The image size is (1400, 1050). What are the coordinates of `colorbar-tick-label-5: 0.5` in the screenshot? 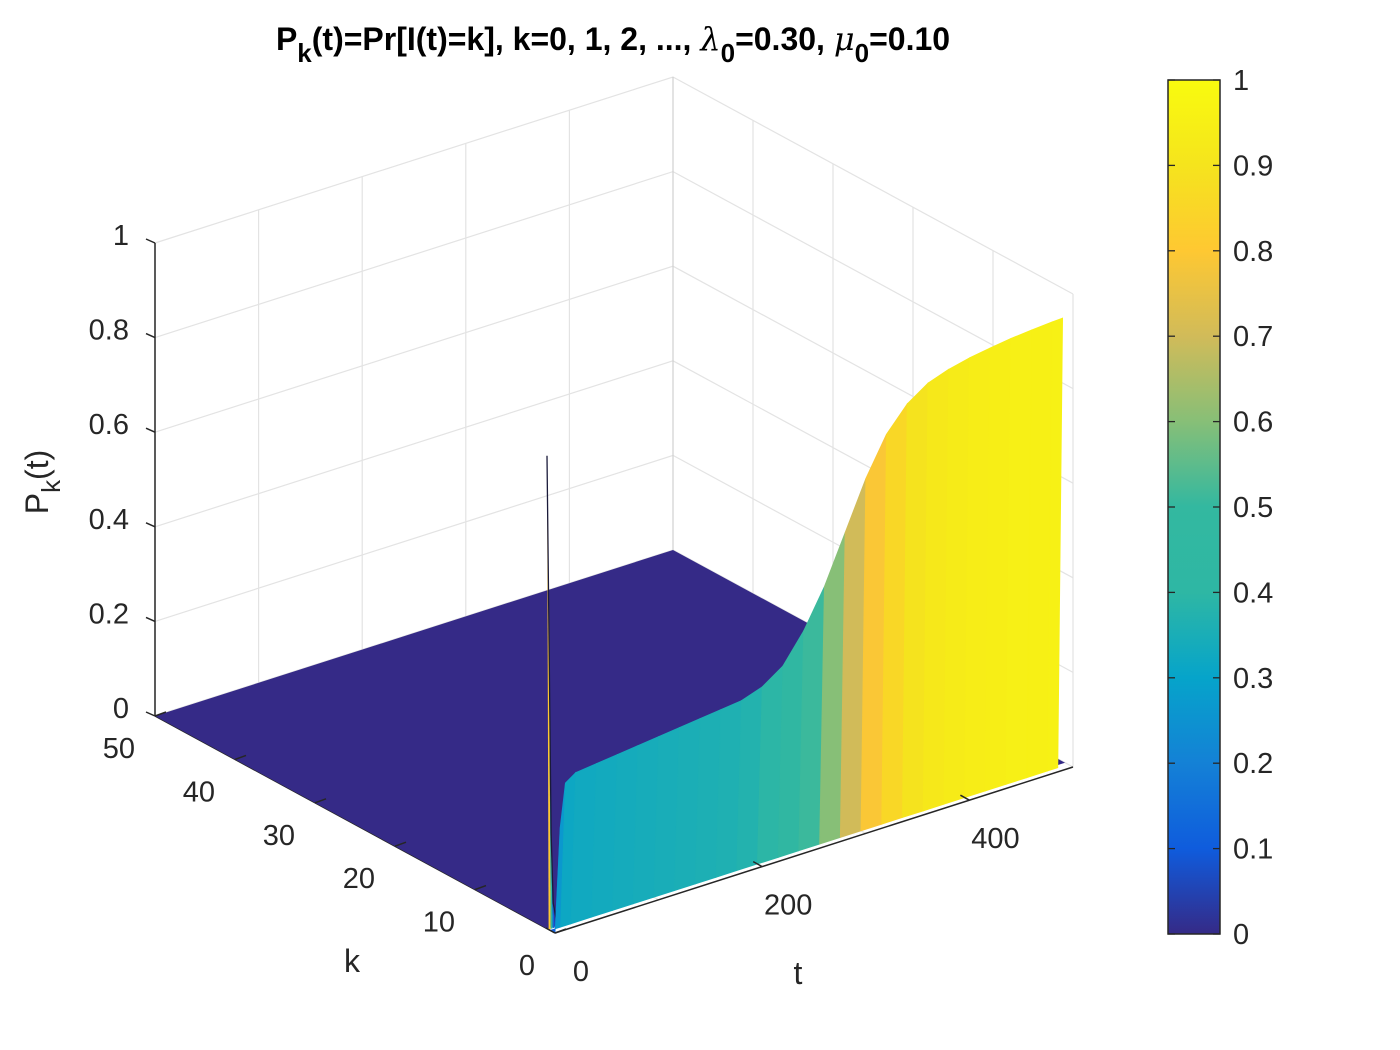 It's located at (1253, 508).